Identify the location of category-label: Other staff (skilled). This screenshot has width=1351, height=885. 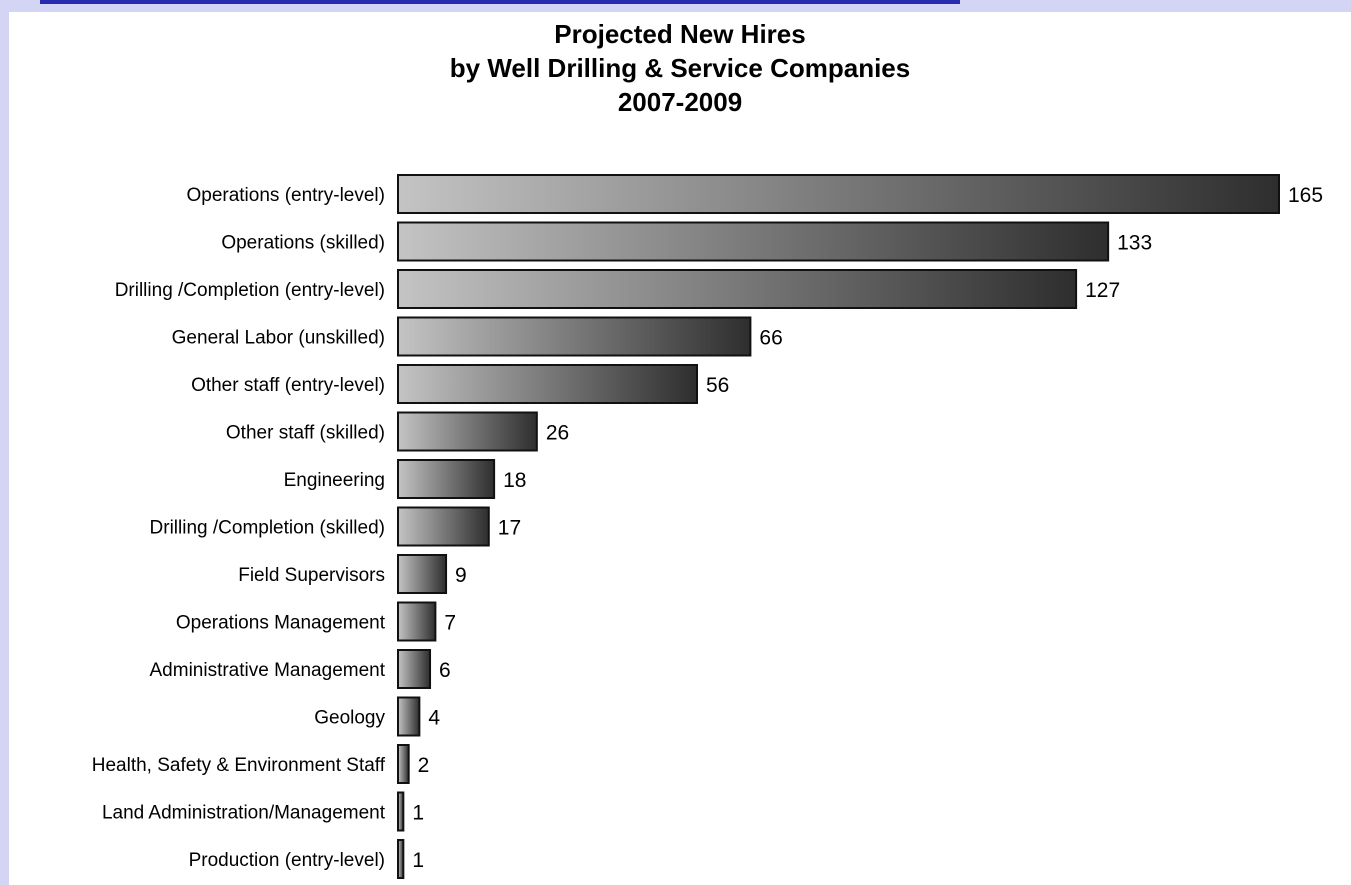
(305, 433).